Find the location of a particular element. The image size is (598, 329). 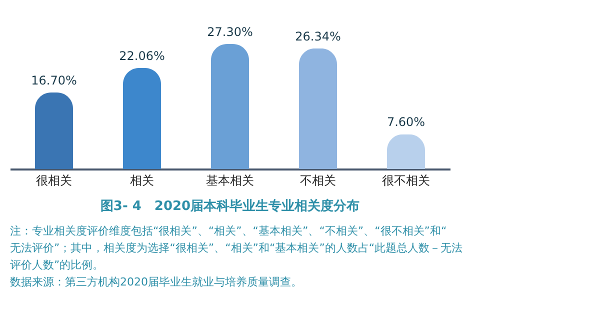

source-note: 数据来源：第三方机构2020届毕业生就业与培养质量调查。 is located at coordinates (156, 282).